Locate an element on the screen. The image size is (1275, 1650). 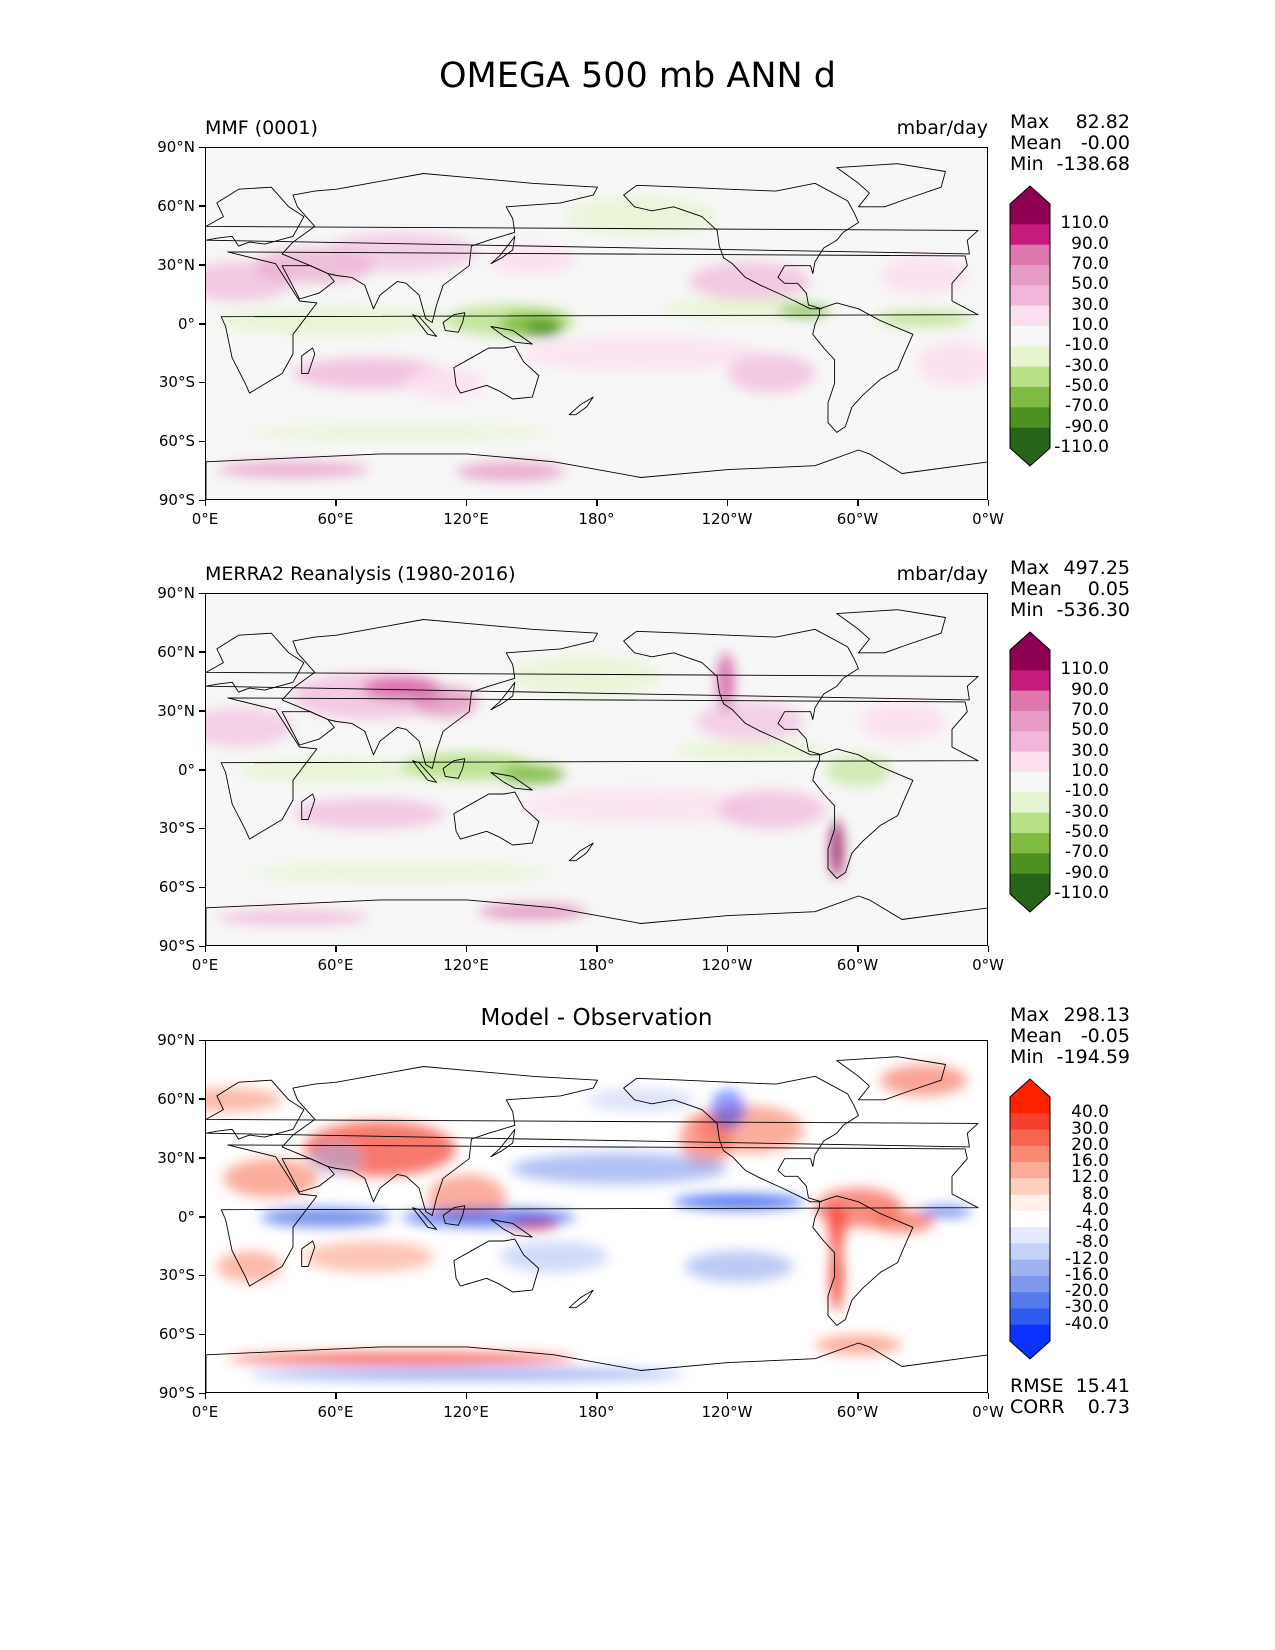
panel-title: MMF (0001) is located at coordinates (261, 128).